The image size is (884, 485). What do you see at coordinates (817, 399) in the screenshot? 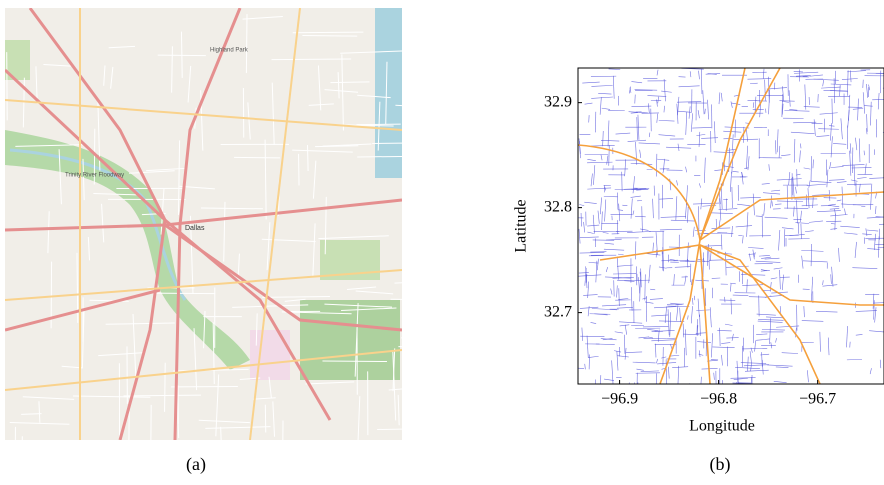
I see `x-tick-label: −96.7` at bounding box center [817, 399].